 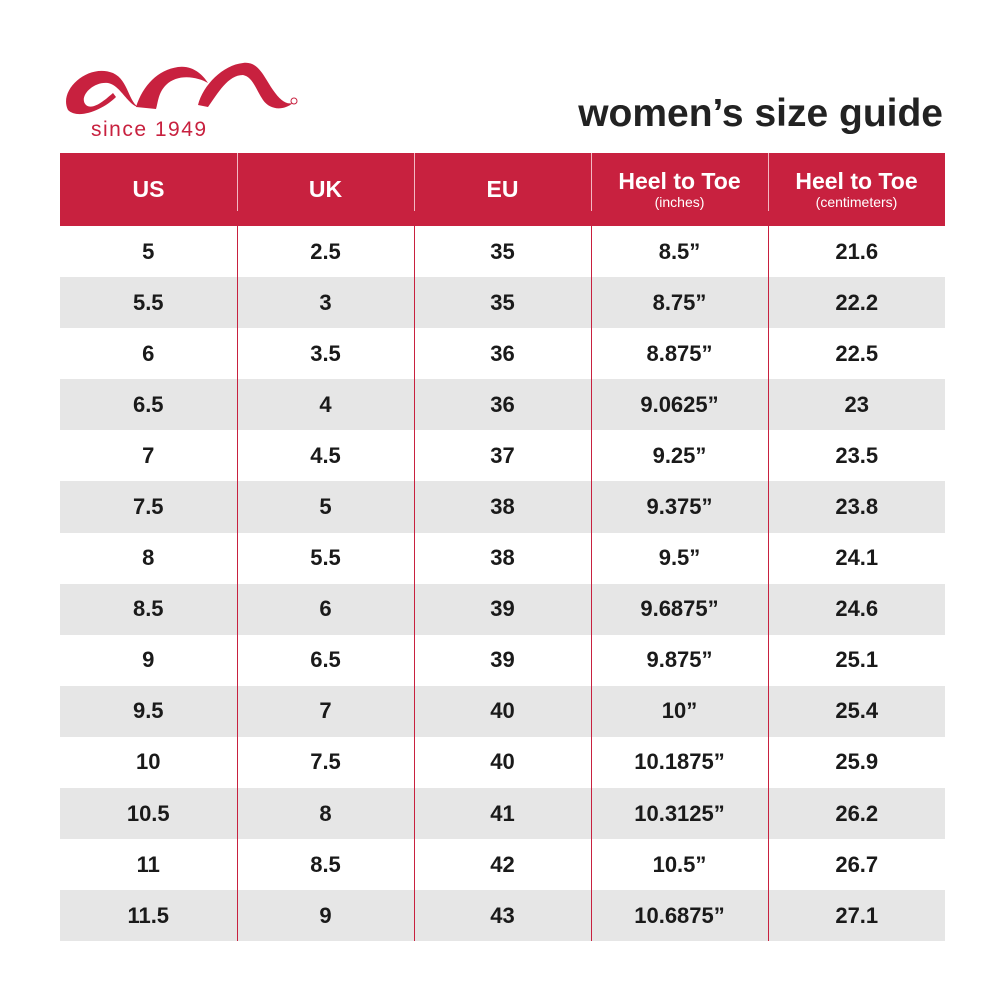 I want to click on table-cell: 41, so click(x=502, y=814).